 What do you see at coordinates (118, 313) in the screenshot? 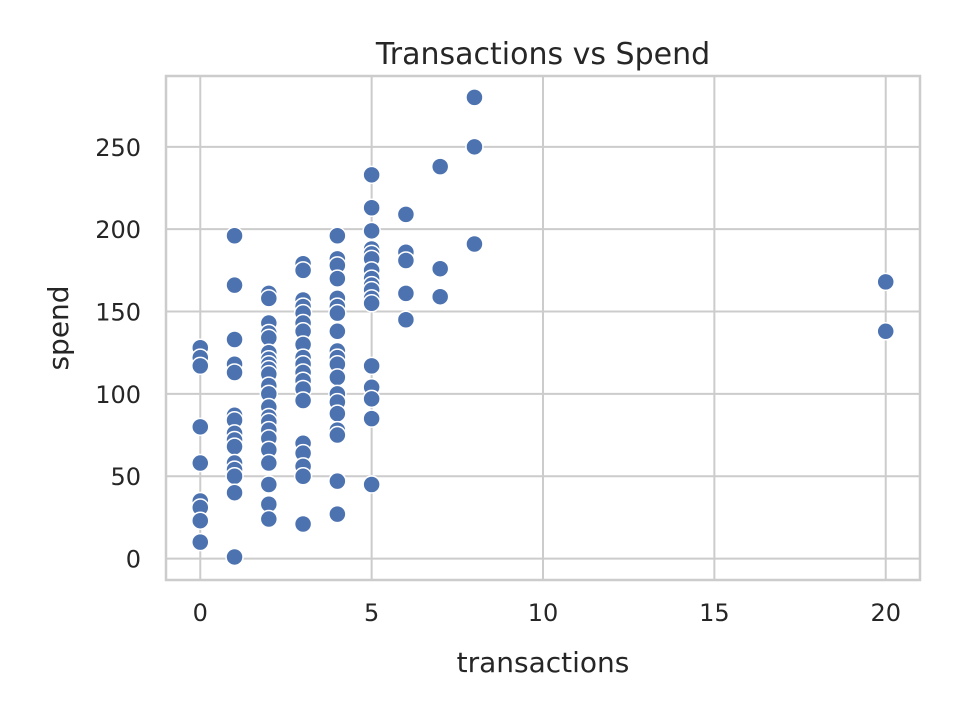
I see `y-tick-label: 150` at bounding box center [118, 313].